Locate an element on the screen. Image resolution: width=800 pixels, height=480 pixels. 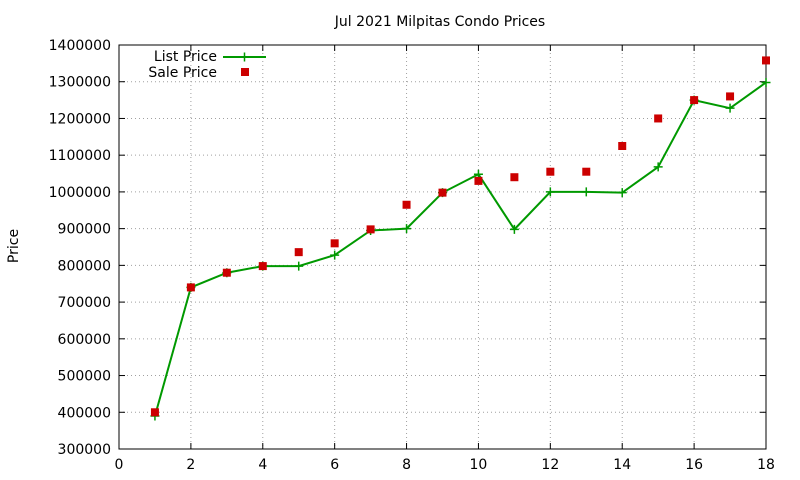
legend-label-list-price: List Price is located at coordinates (185, 57).